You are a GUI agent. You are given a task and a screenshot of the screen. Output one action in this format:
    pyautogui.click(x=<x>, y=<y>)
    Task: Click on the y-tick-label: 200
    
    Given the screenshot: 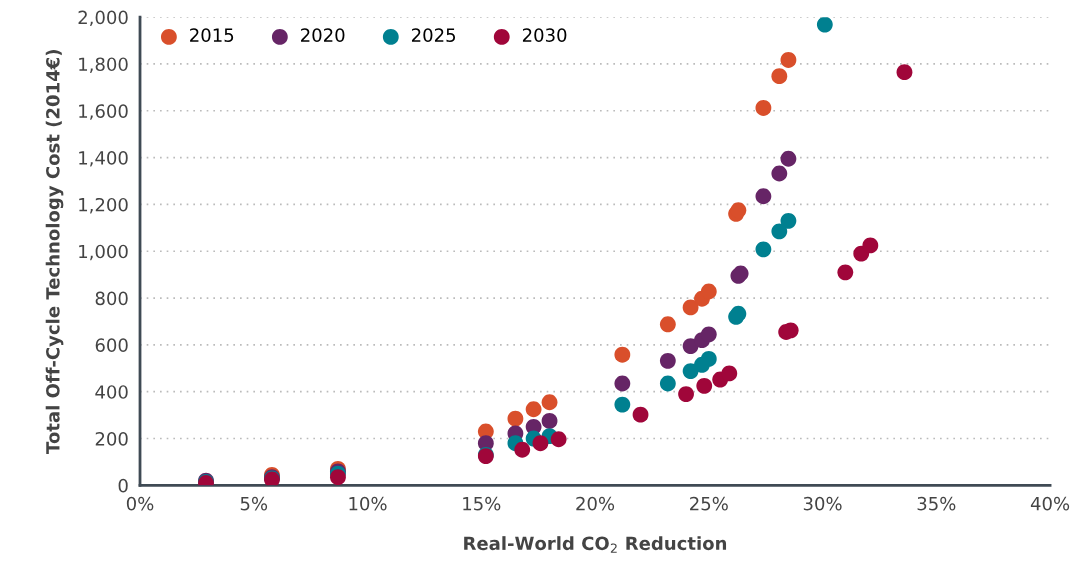 What is the action you would take?
    pyautogui.click(x=111, y=438)
    